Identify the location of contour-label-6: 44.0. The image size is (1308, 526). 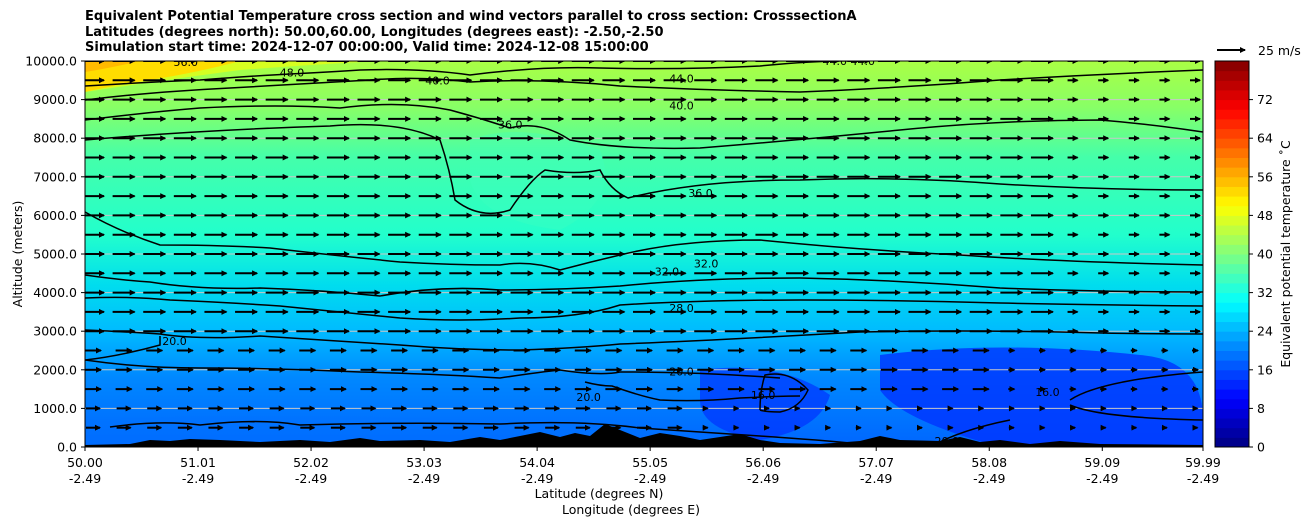
(863, 61).